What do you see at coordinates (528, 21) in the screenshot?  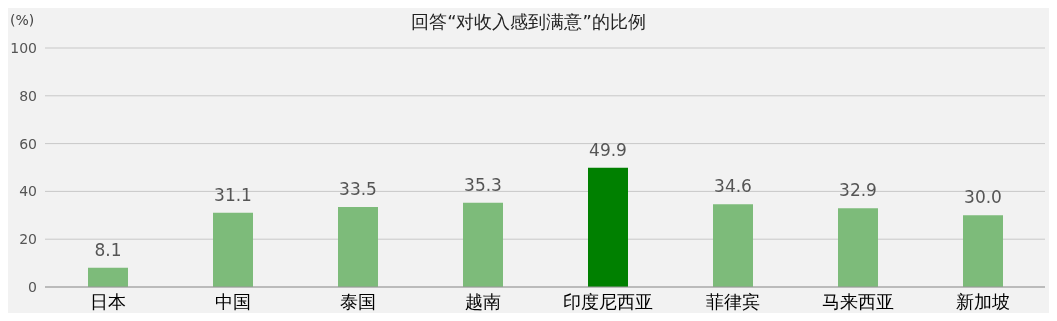 I see `chart-title: 回答“对收入感到满意”的比例` at bounding box center [528, 21].